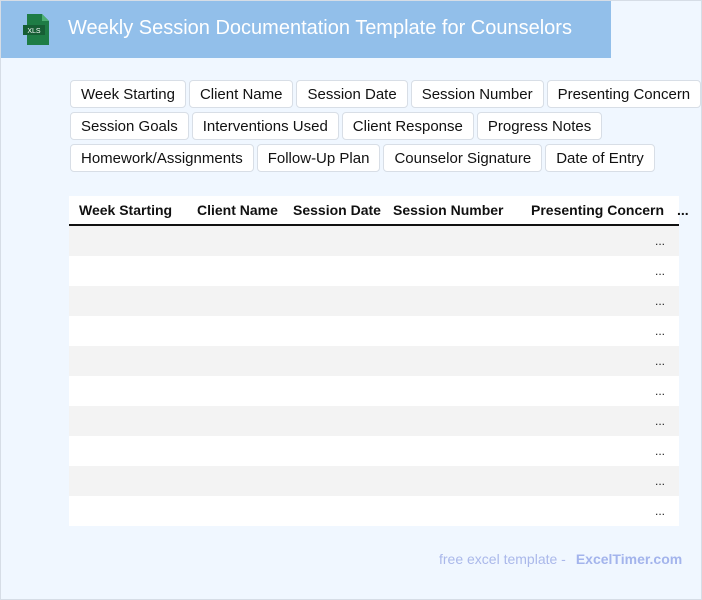  I want to click on footer-brand-link: ExcelTimer.com, so click(629, 559).